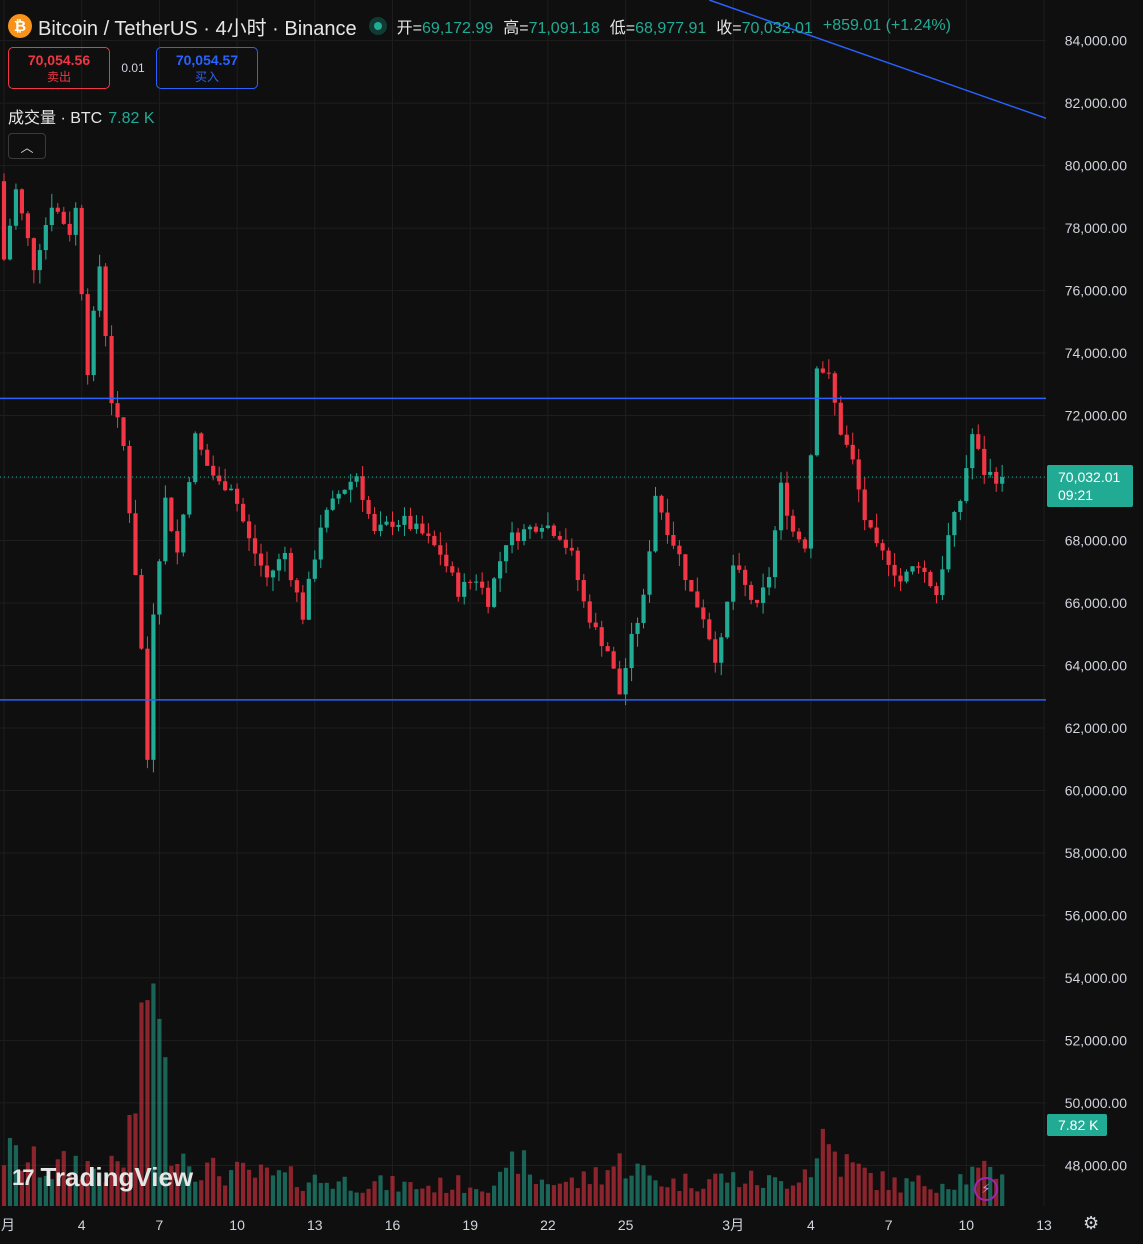 Image resolution: width=1143 pixels, height=1244 pixels. I want to click on price-tick-label: 64,000.00, so click(1096, 665).